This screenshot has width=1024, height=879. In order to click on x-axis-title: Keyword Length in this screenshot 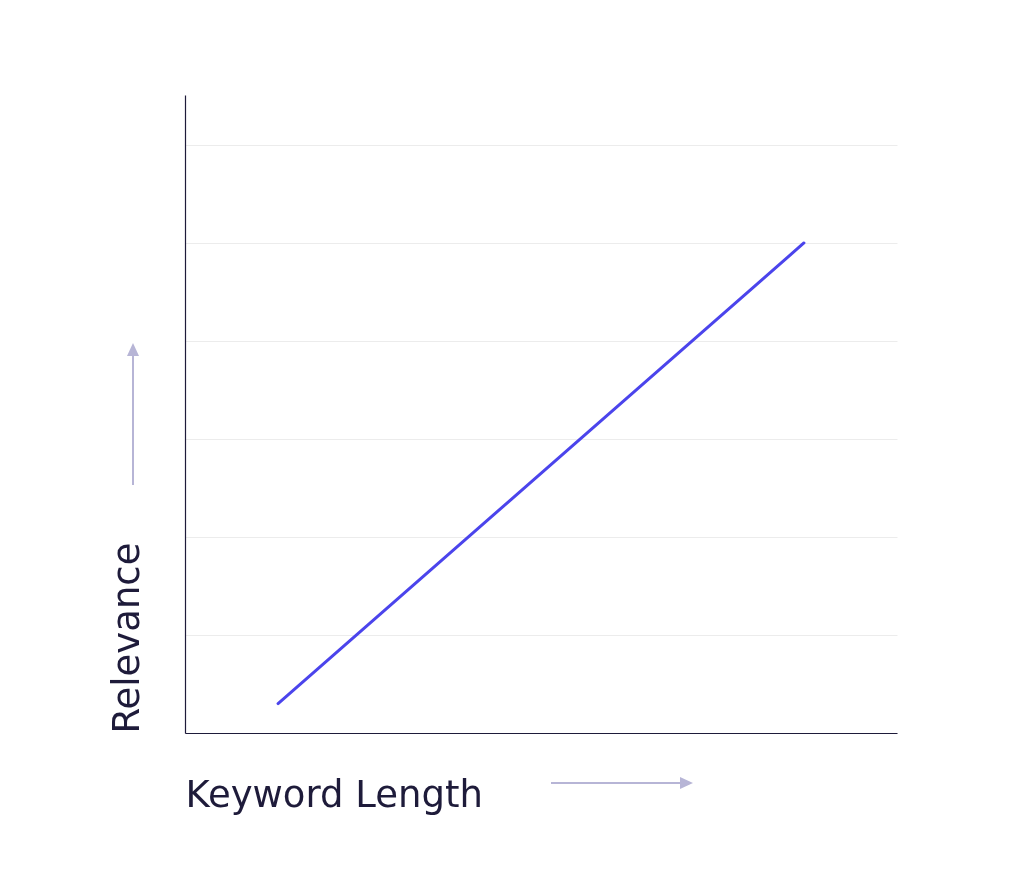, I will do `click(334, 794)`.